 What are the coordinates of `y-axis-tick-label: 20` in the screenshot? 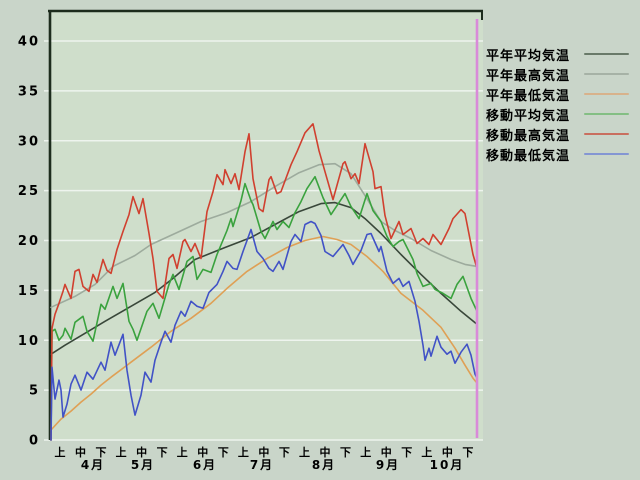 It's located at (29, 241).